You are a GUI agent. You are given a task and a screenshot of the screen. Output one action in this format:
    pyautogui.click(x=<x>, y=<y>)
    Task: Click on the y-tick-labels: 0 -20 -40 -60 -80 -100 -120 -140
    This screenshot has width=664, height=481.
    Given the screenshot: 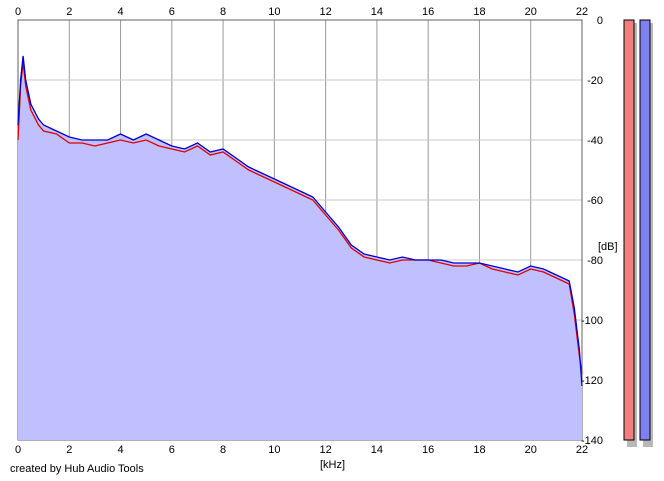 What is the action you would take?
    pyautogui.click(x=592, y=231)
    